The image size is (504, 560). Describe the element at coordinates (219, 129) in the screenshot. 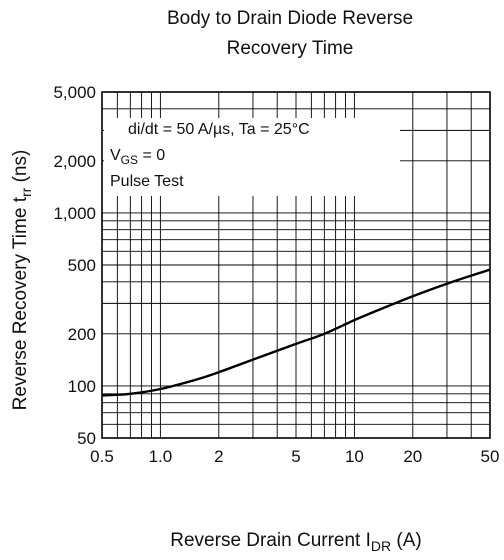

I see `annotation-conditions: di/dt = 50 A/µs, Ta = 25°C` at that location.